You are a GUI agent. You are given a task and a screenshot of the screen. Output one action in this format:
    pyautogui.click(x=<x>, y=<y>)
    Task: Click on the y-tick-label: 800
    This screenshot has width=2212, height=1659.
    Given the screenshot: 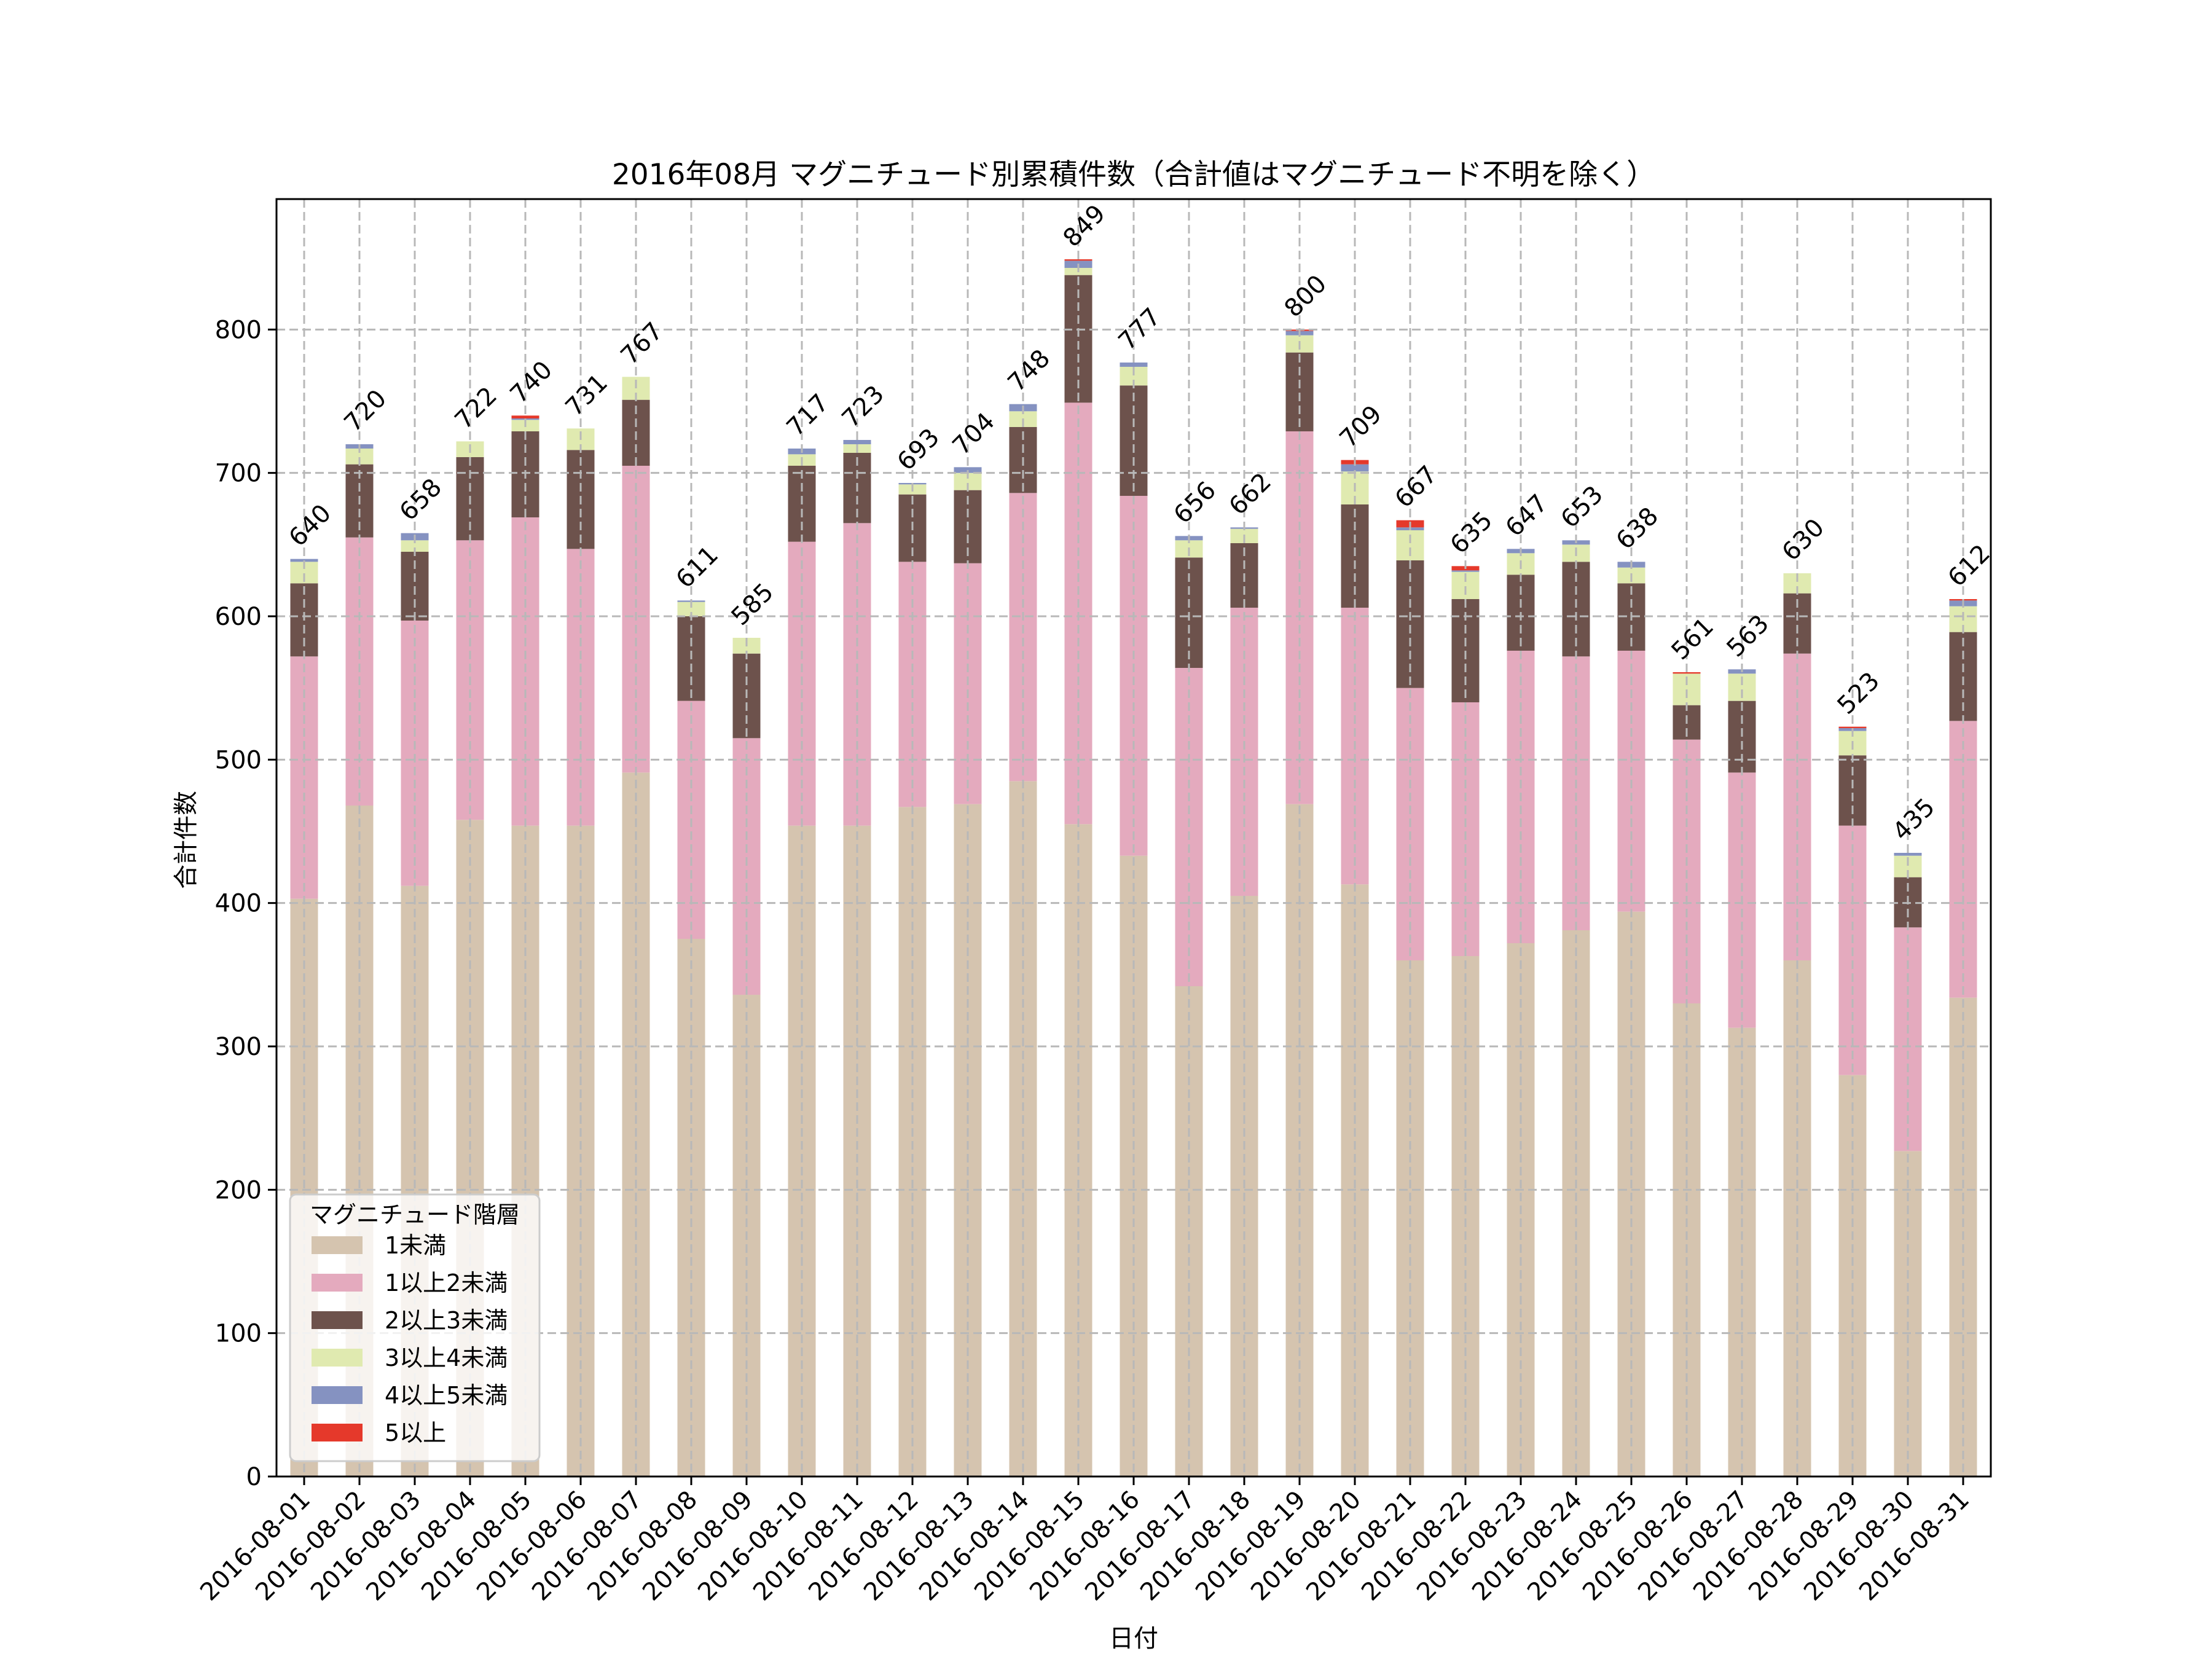 What is the action you would take?
    pyautogui.click(x=238, y=330)
    